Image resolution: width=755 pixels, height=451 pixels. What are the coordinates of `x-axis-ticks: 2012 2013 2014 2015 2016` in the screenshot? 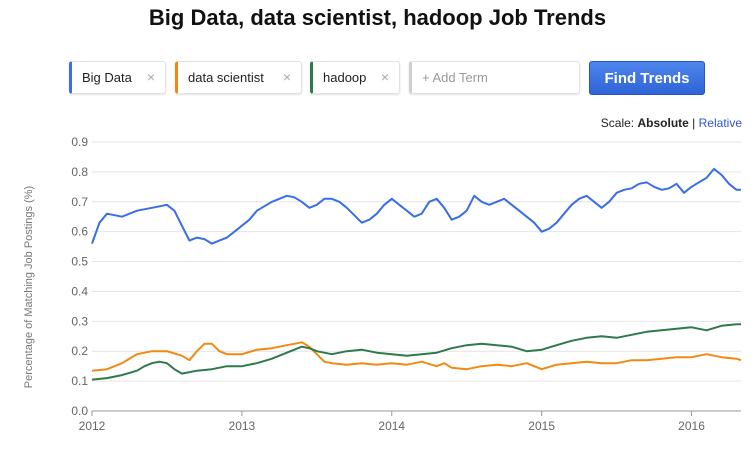 It's located at (392, 422).